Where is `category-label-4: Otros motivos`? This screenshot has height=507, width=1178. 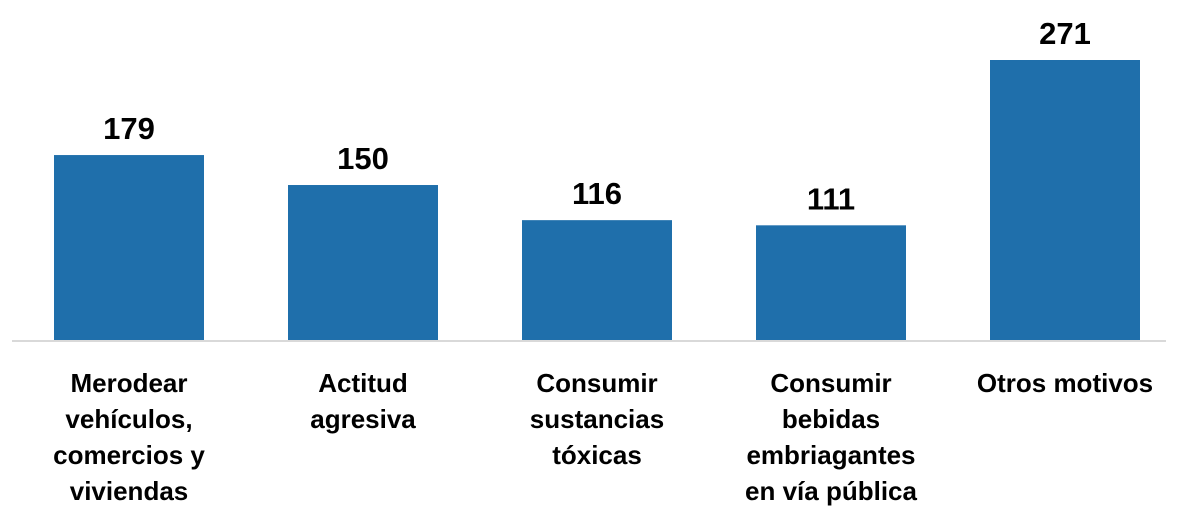
category-label-4: Otros motivos is located at coordinates (1065, 383).